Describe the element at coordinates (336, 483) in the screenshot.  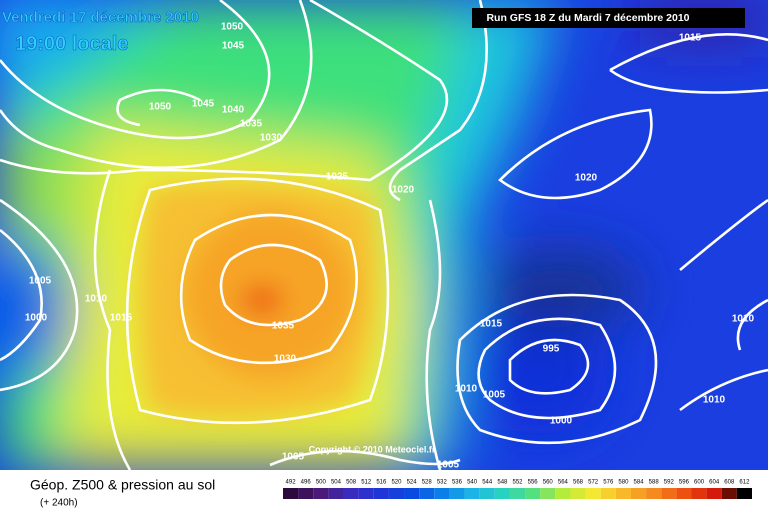
I see `scale-label: 504` at that location.